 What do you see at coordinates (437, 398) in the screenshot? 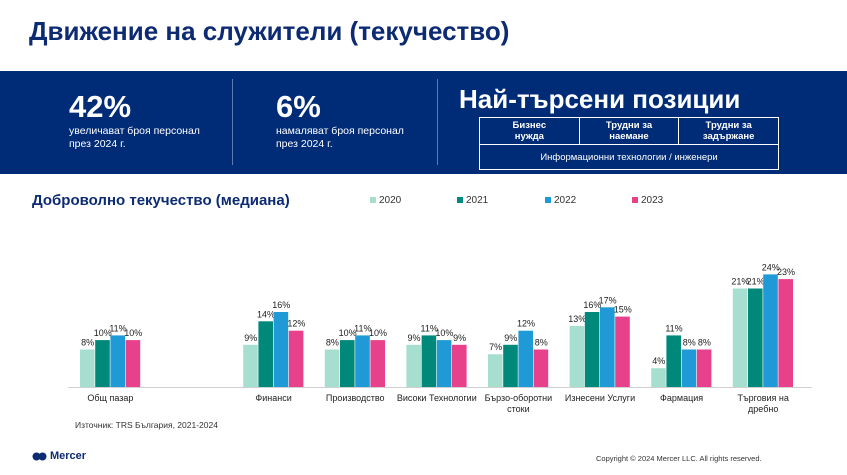
I see `category-label: Високи Технологии` at bounding box center [437, 398].